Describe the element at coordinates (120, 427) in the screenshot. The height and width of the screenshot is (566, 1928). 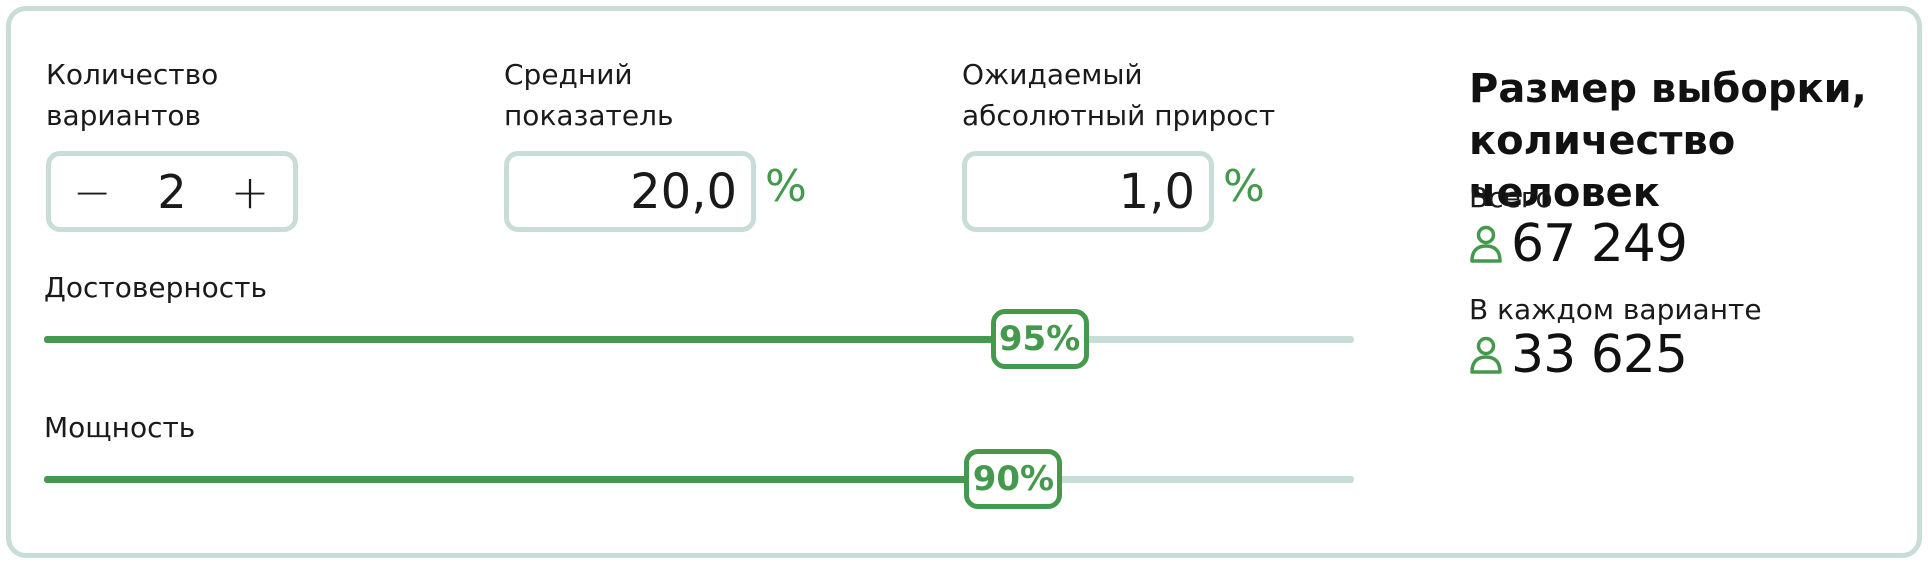
I see `power-label: Мощность` at that location.